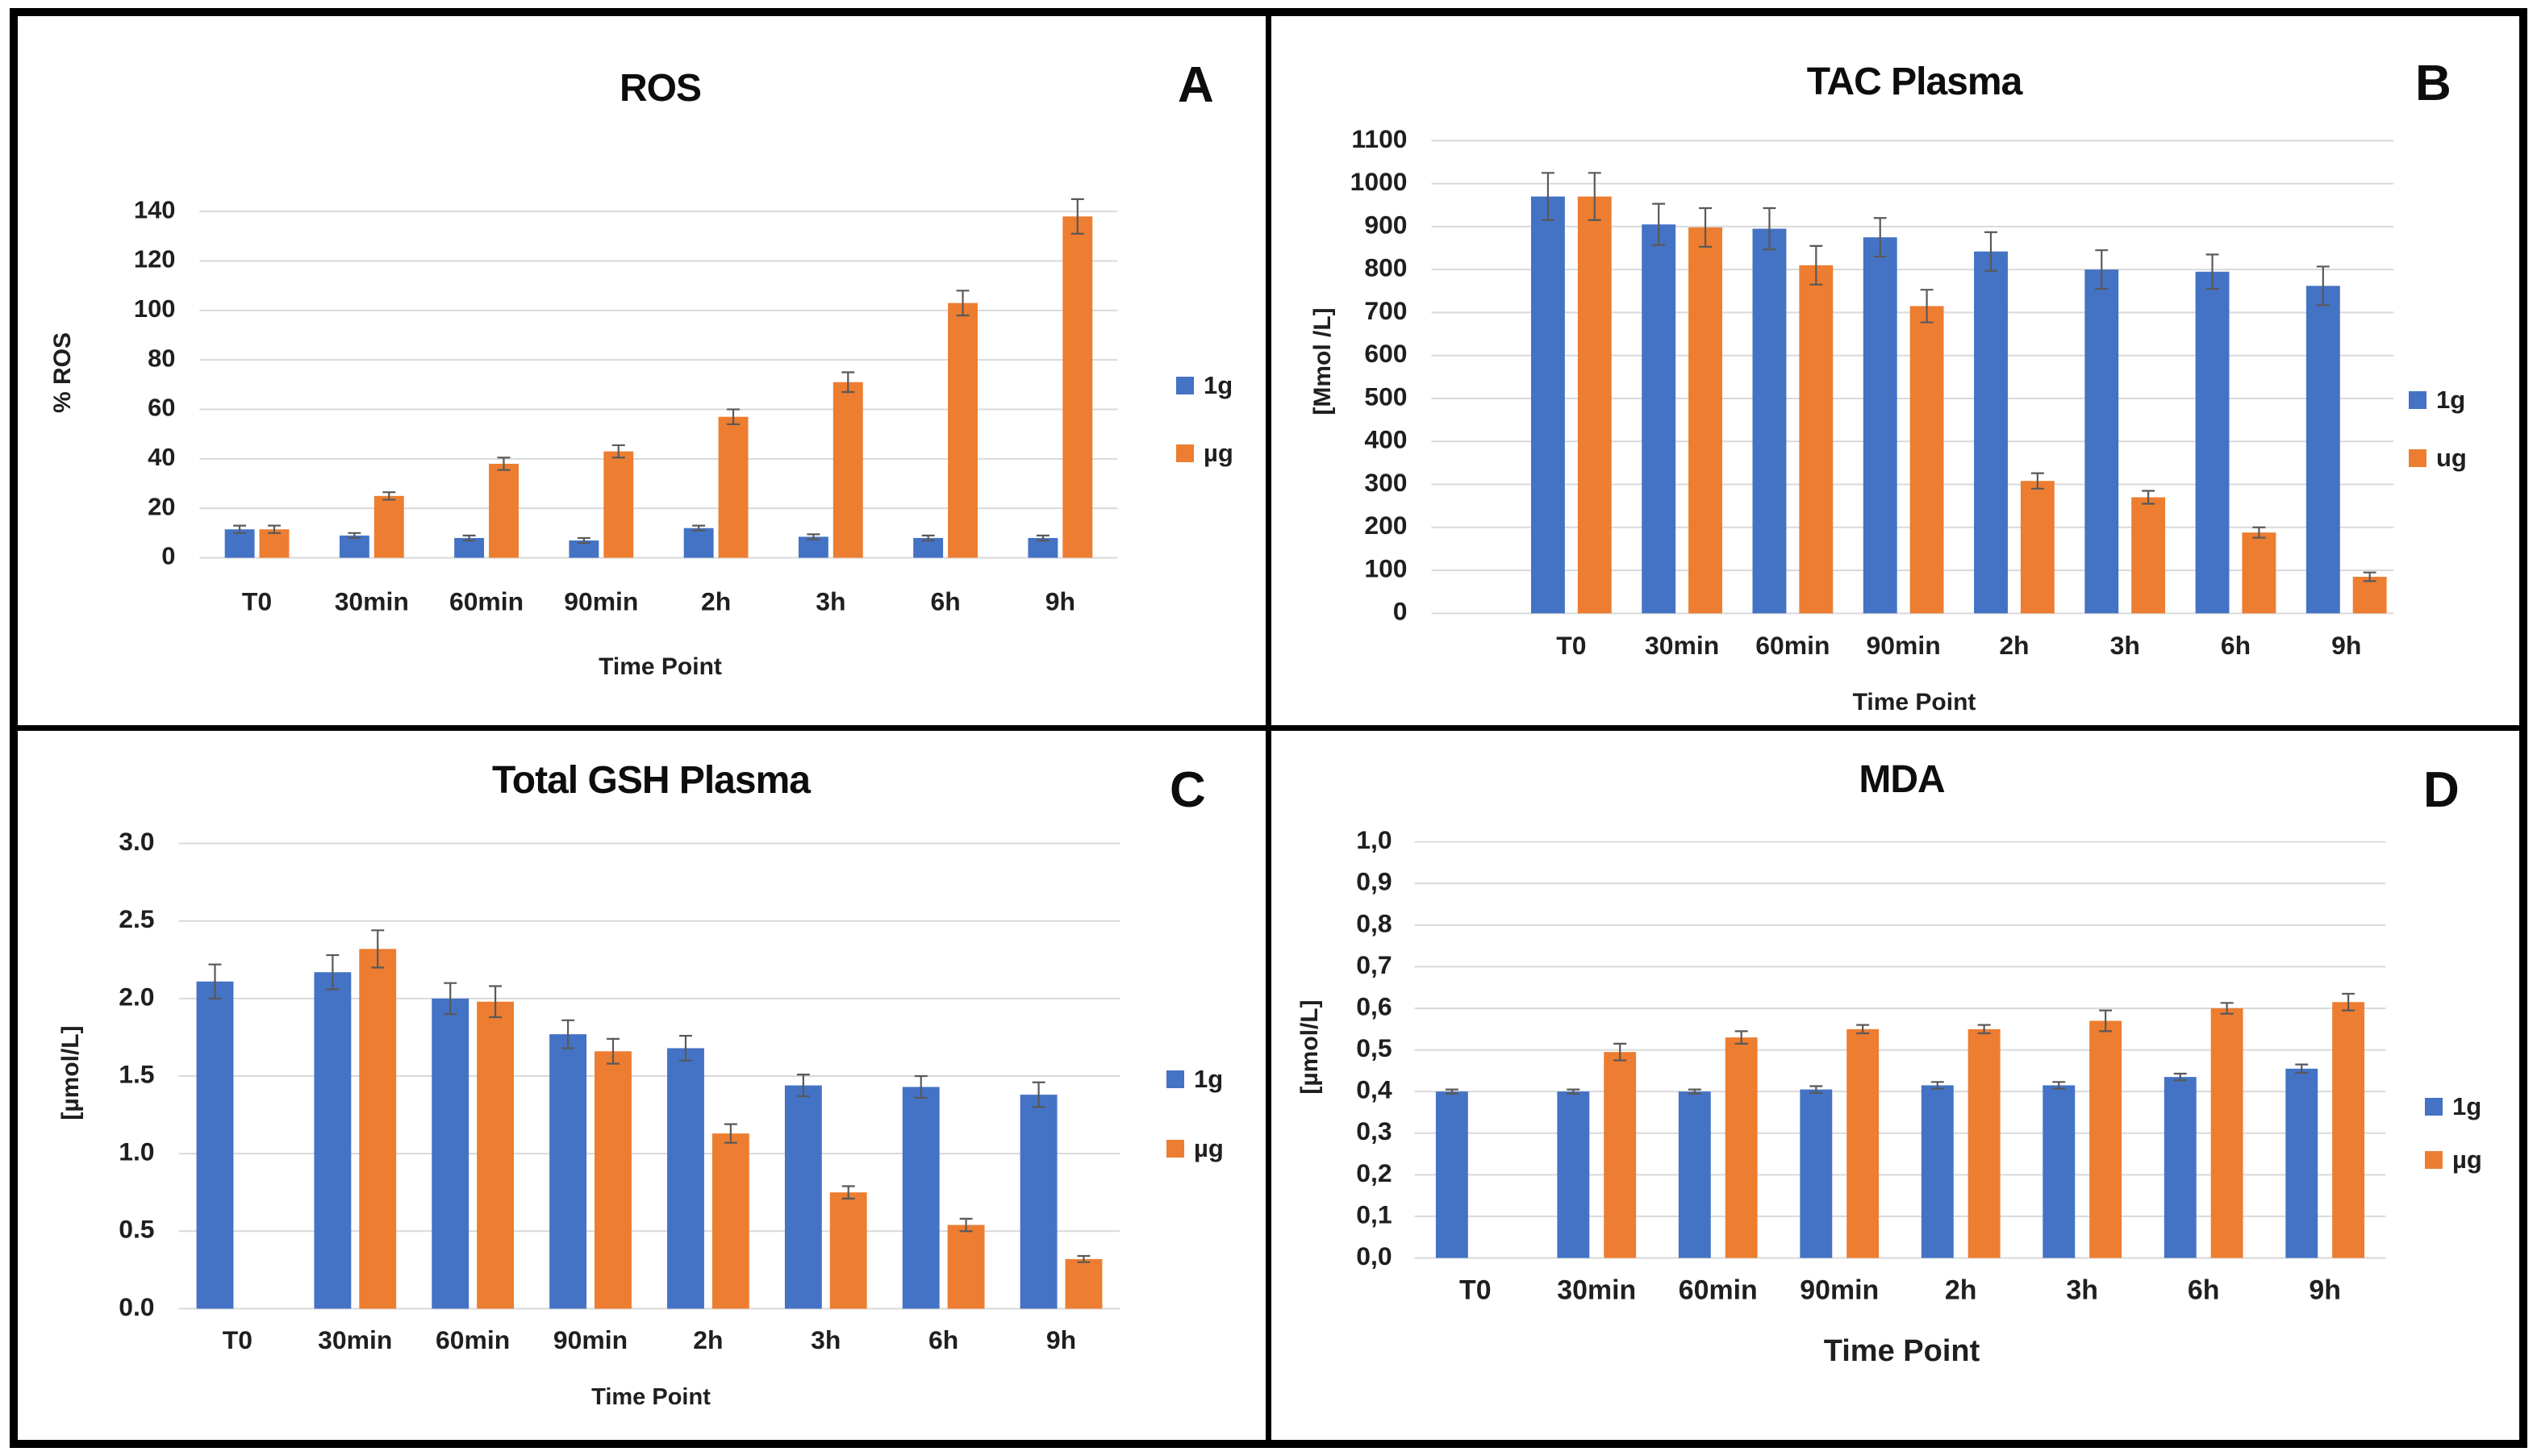 The height and width of the screenshot is (1456, 2537). Describe the element at coordinates (1385, 397) in the screenshot. I see `y-tick-label: 500` at that location.